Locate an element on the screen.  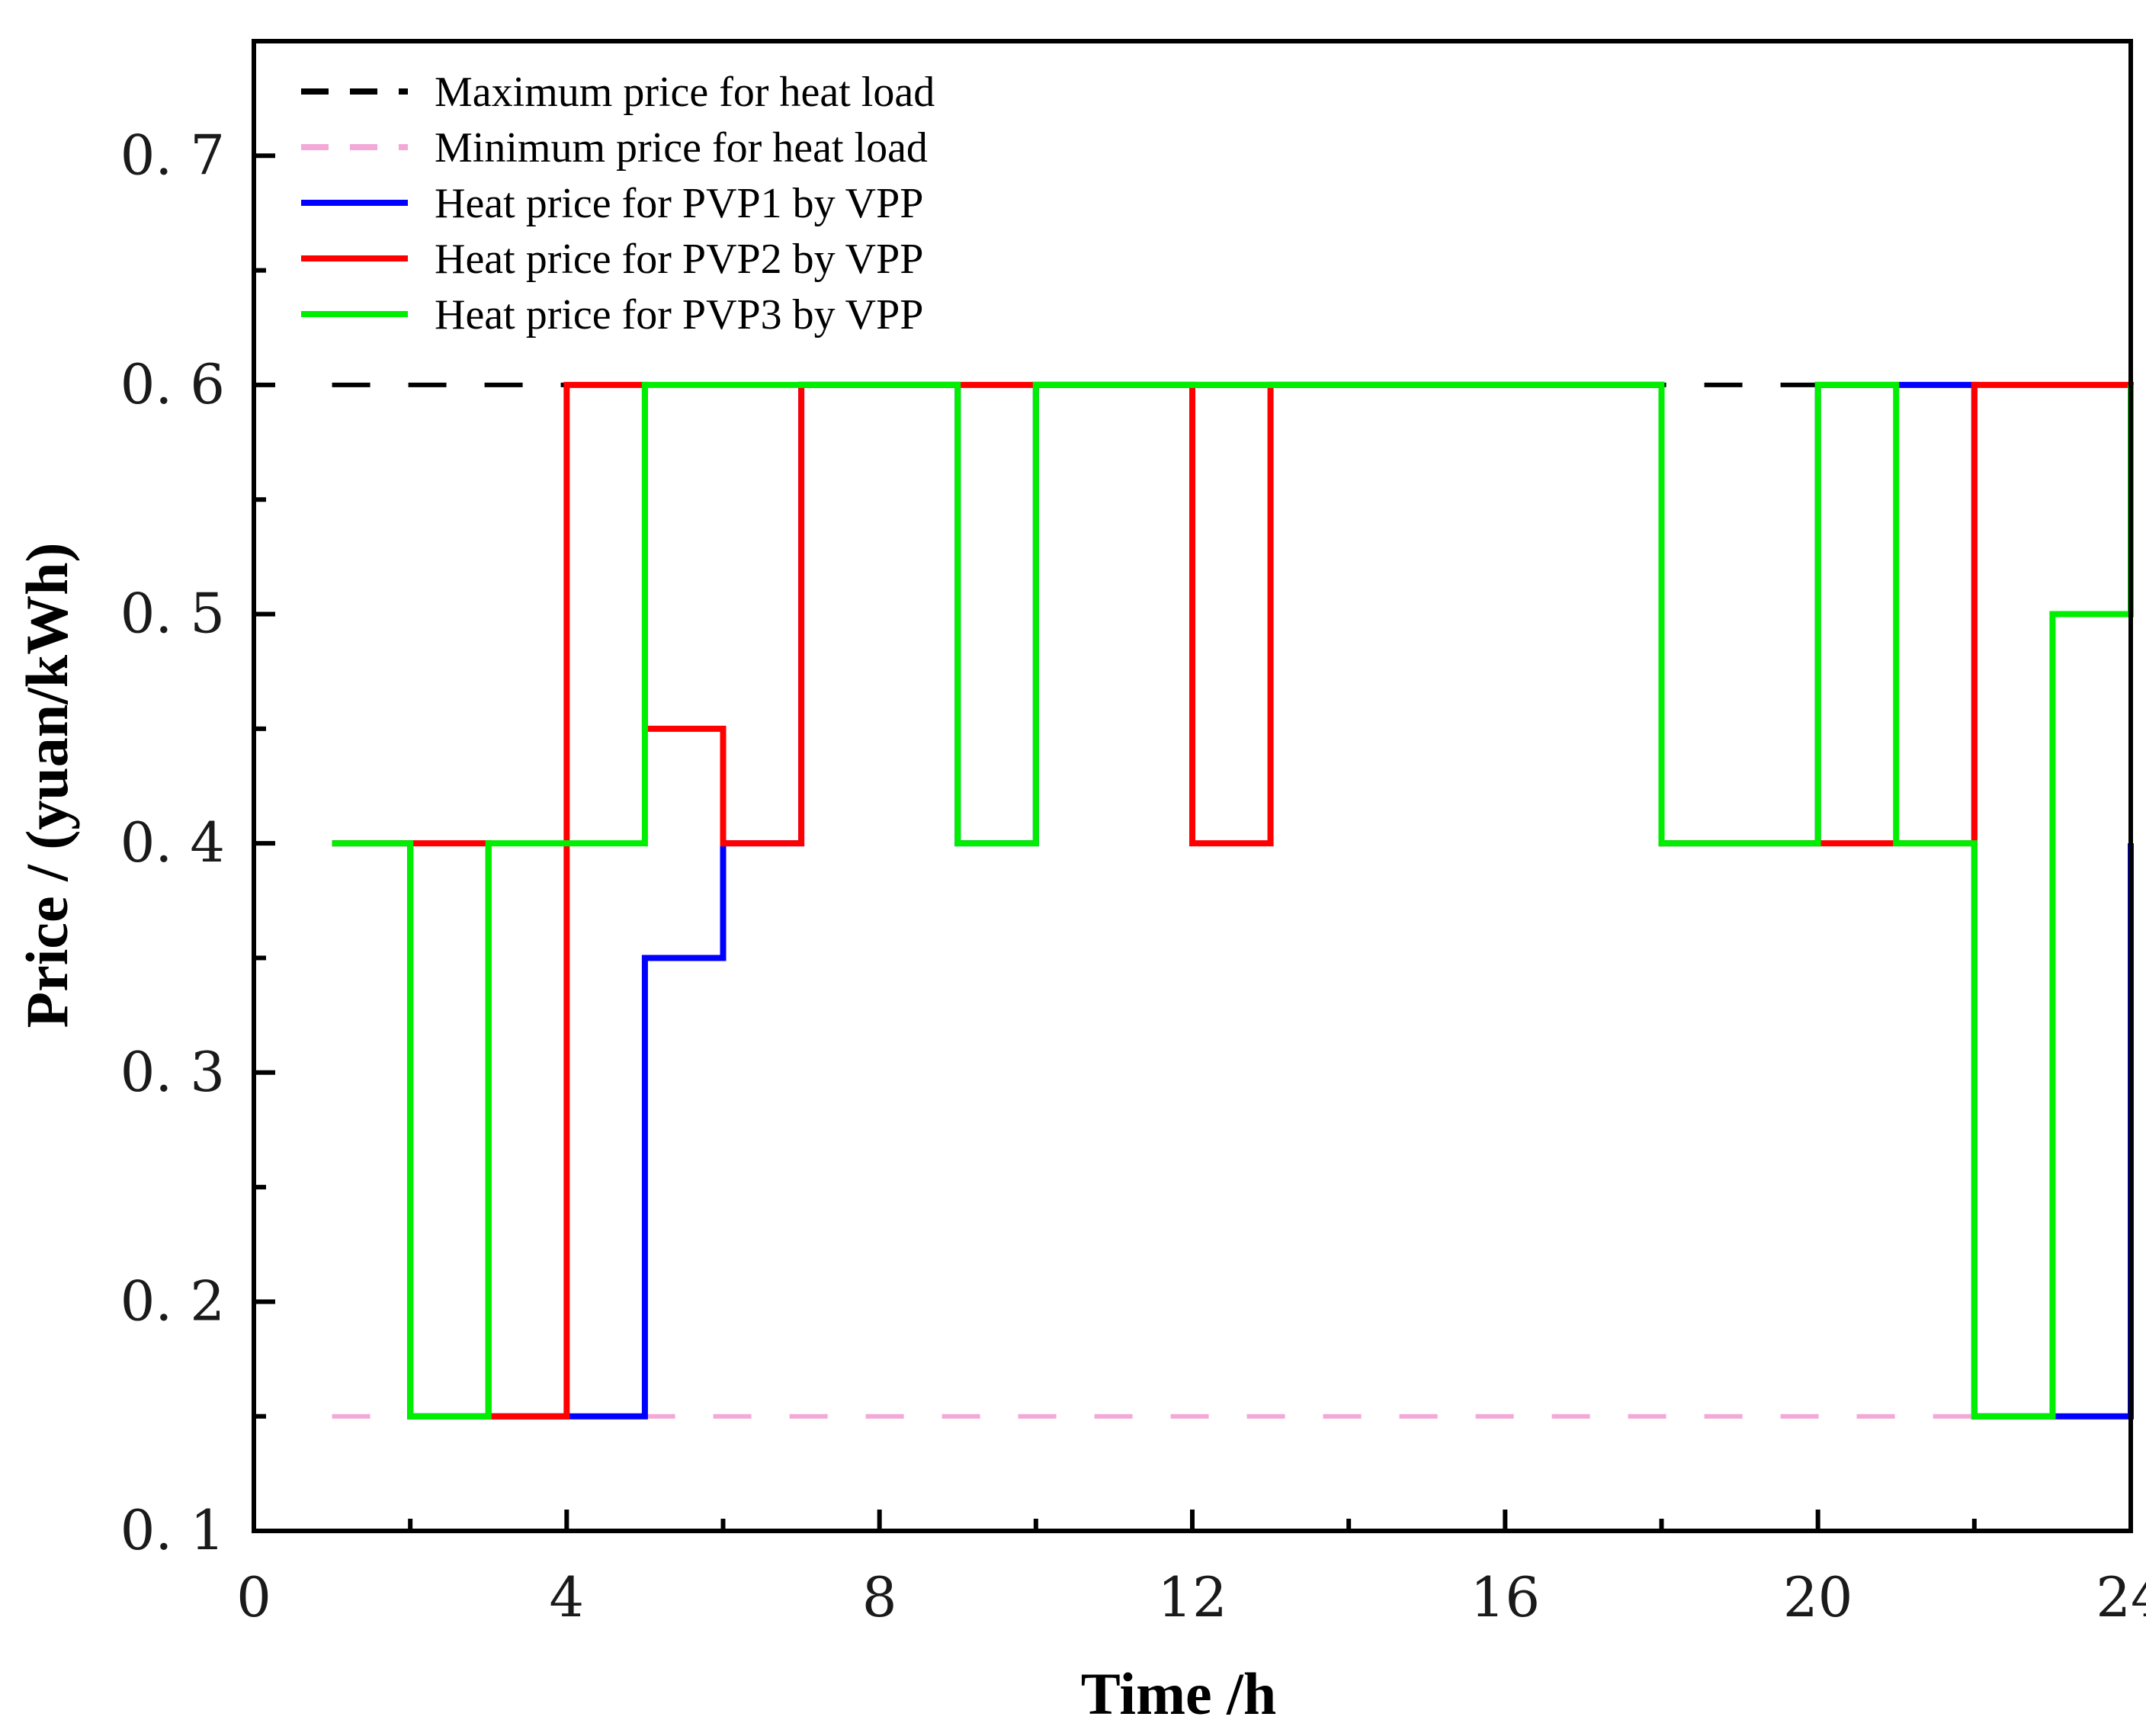
legend-label: Heat price for PVP1 by VPP is located at coordinates (679, 203).